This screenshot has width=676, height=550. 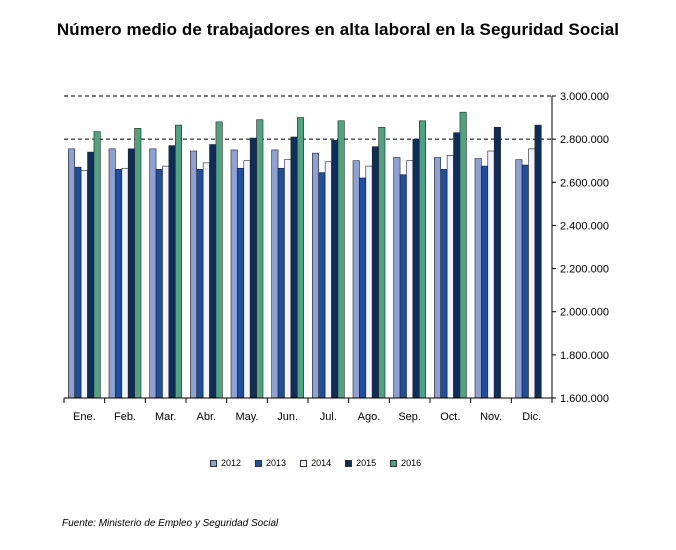 What do you see at coordinates (366, 463) in the screenshot?
I see `legend-label: 2015` at bounding box center [366, 463].